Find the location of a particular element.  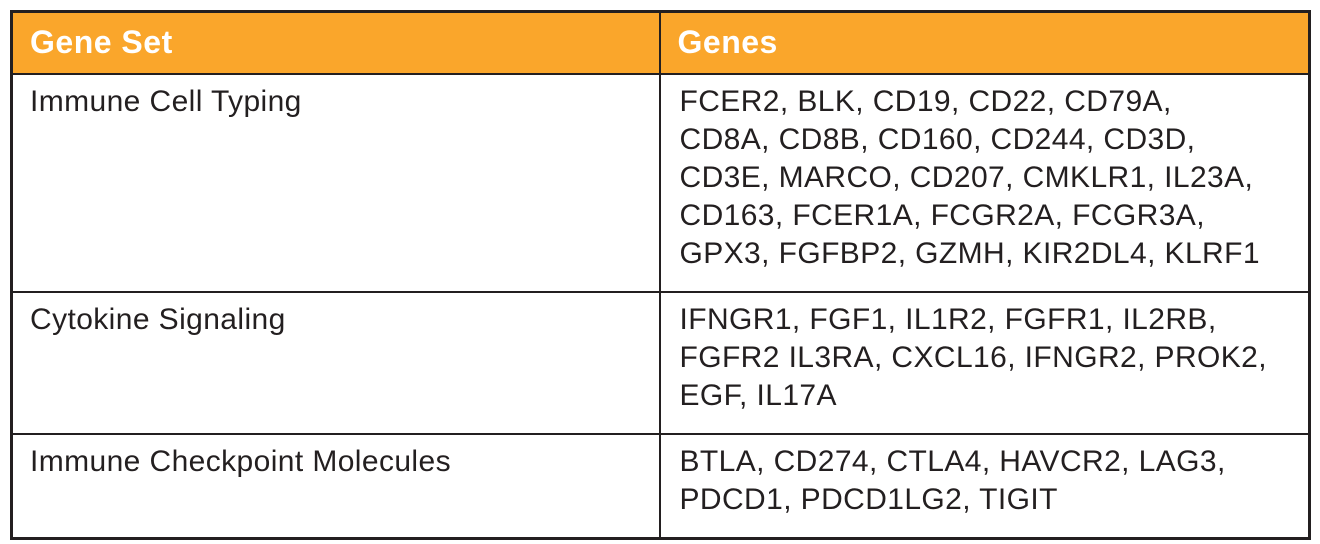

column-header-gene-set: Gene Set is located at coordinates (335, 42).